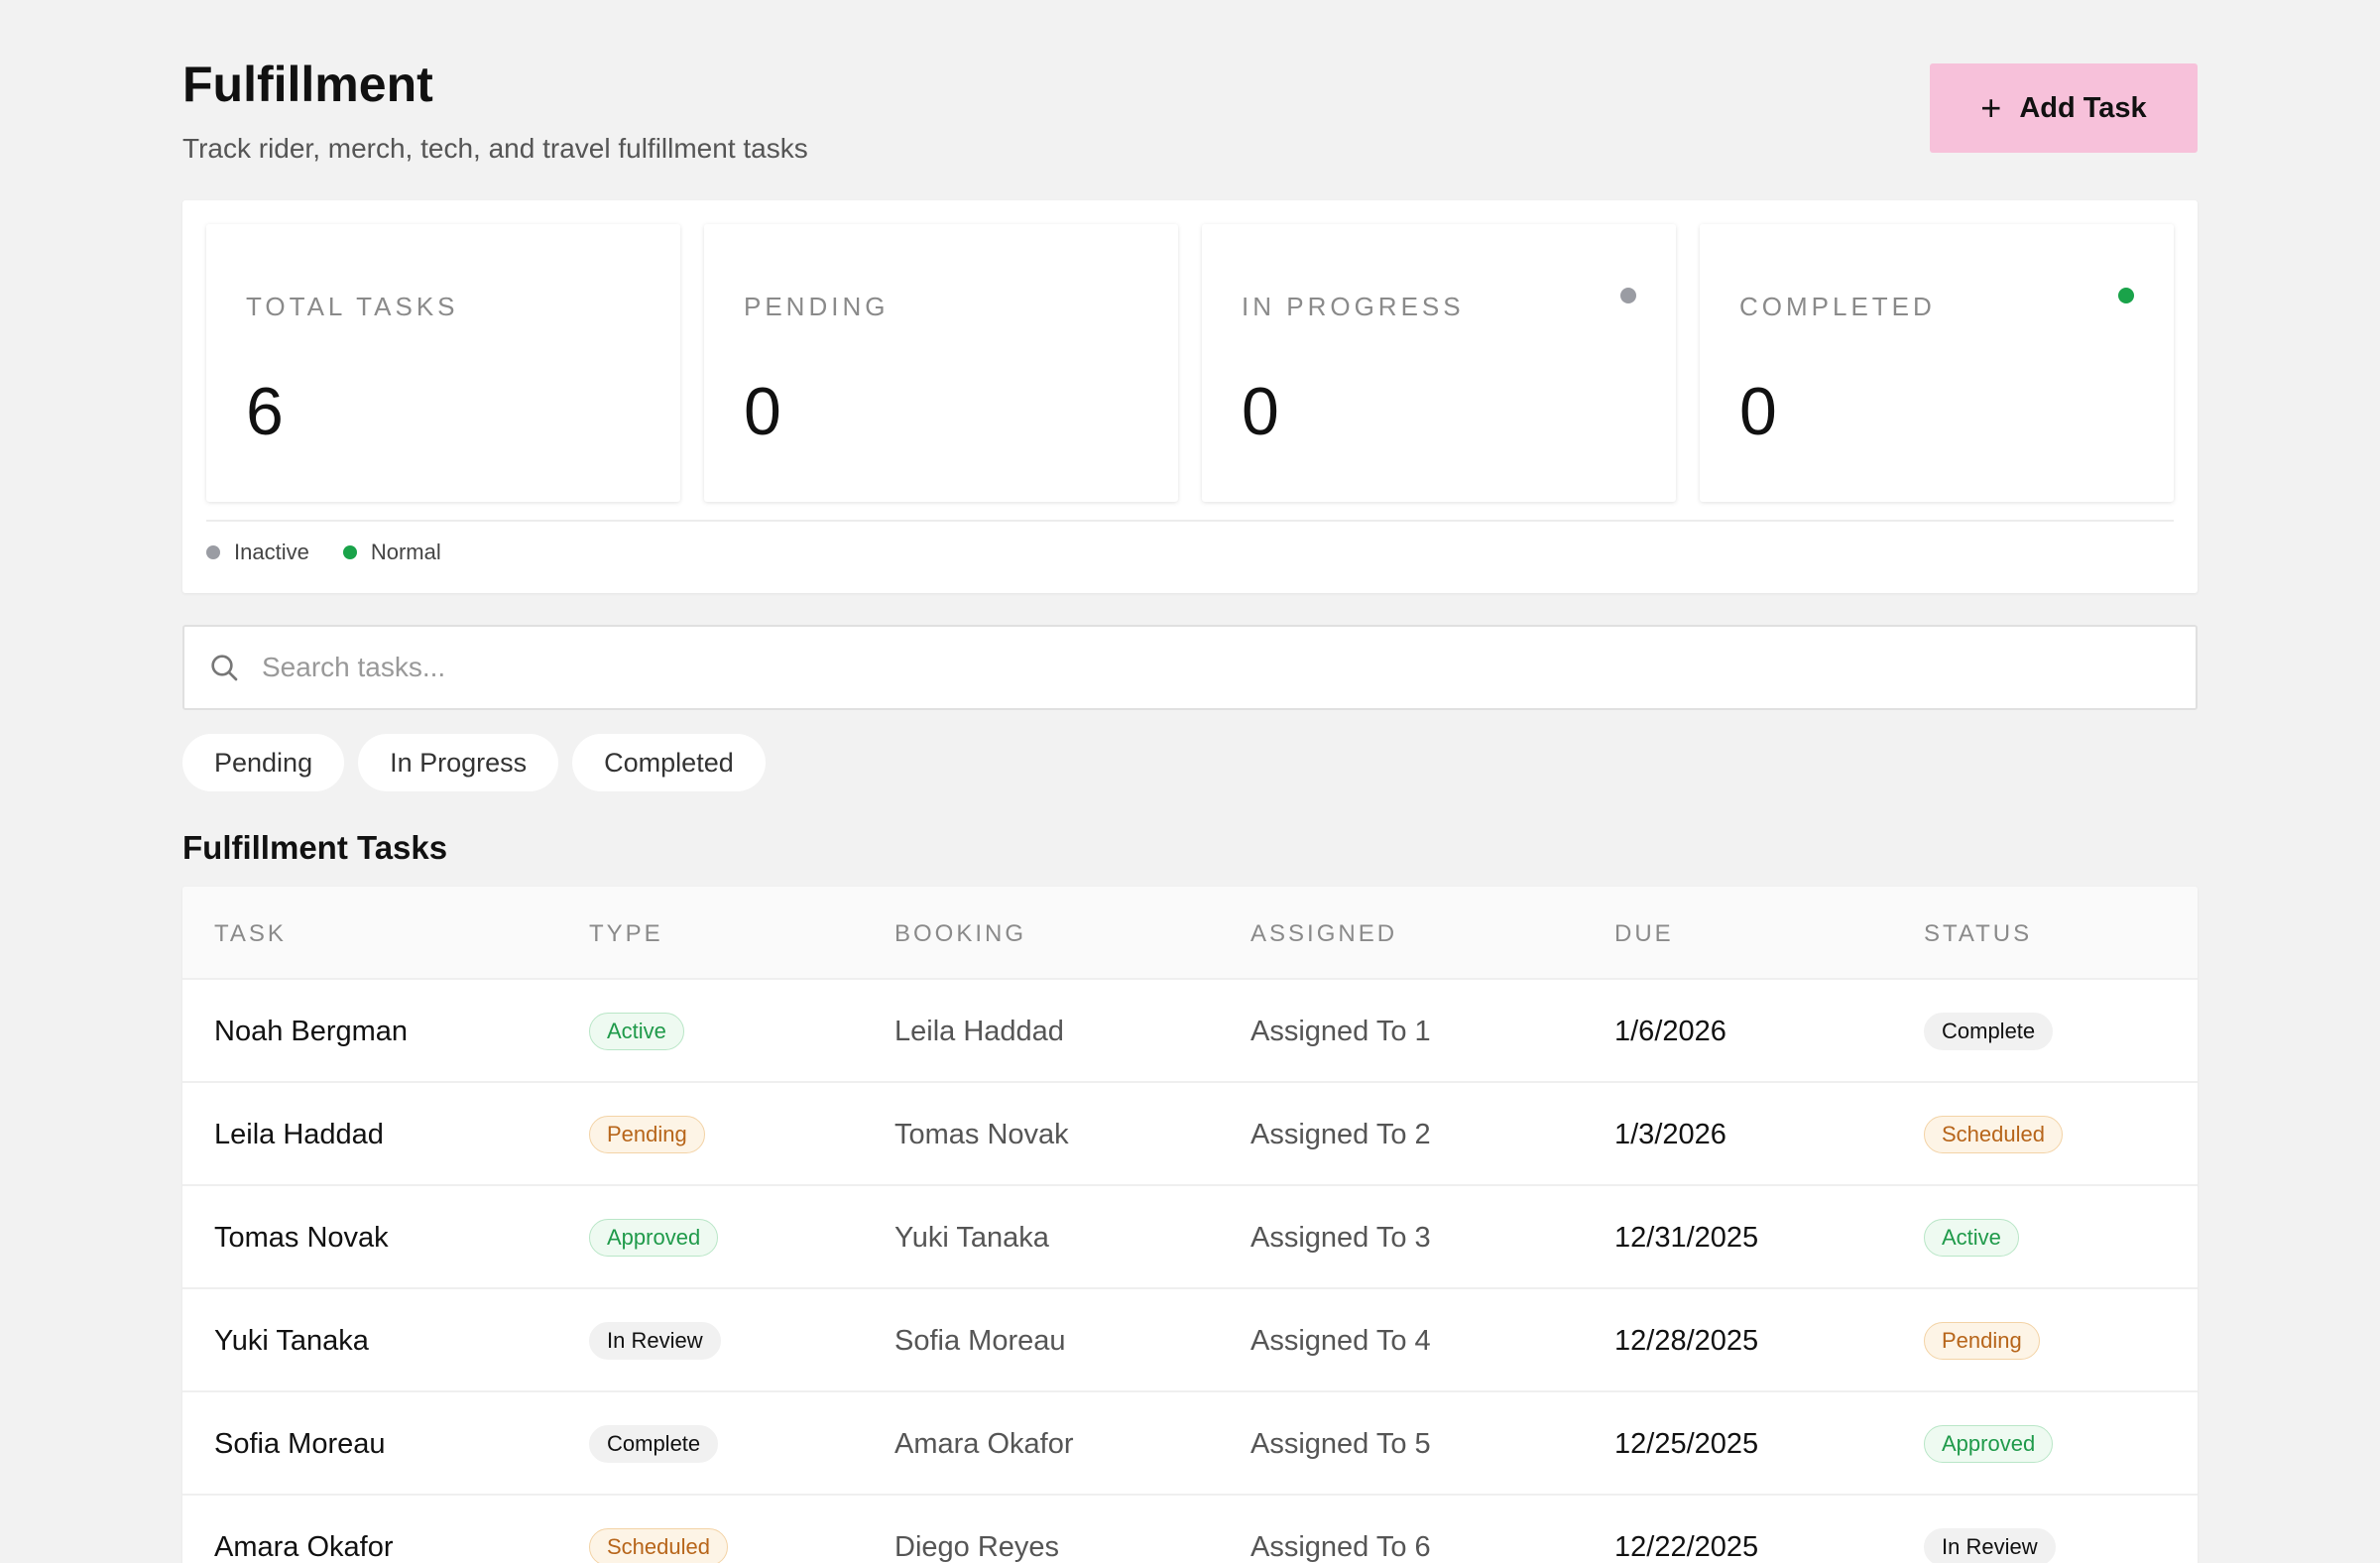 The height and width of the screenshot is (1563, 2380). Describe the element at coordinates (1991, 108) in the screenshot. I see `plus-icon: +` at that location.